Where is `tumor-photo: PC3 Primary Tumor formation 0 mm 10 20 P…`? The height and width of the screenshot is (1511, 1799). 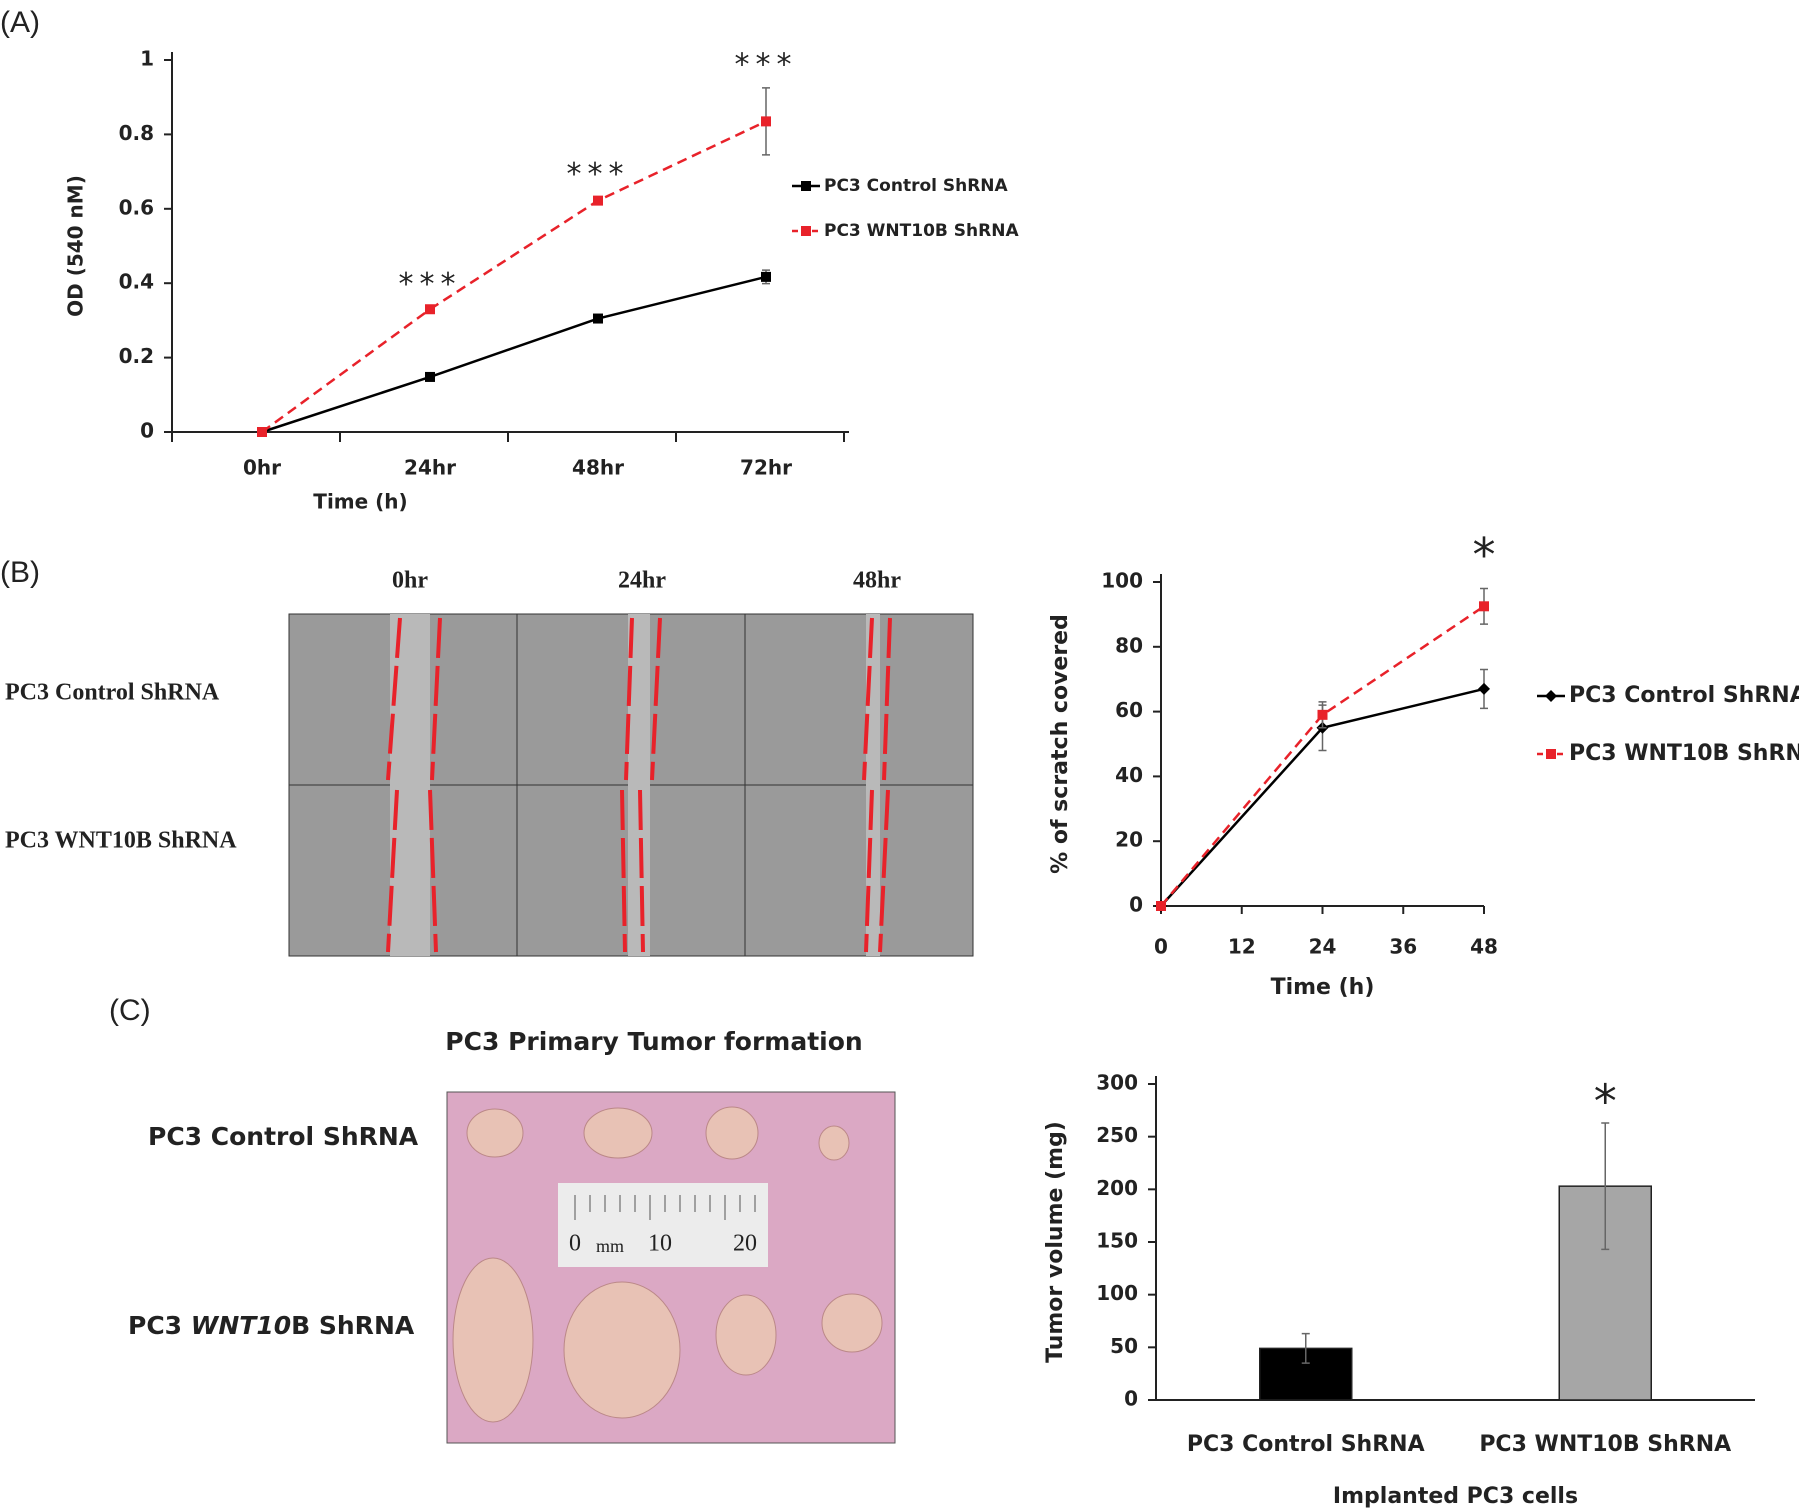
tumor-photo: PC3 Primary Tumor formation 0 mm 10 20 P… is located at coordinates (512, 1235).